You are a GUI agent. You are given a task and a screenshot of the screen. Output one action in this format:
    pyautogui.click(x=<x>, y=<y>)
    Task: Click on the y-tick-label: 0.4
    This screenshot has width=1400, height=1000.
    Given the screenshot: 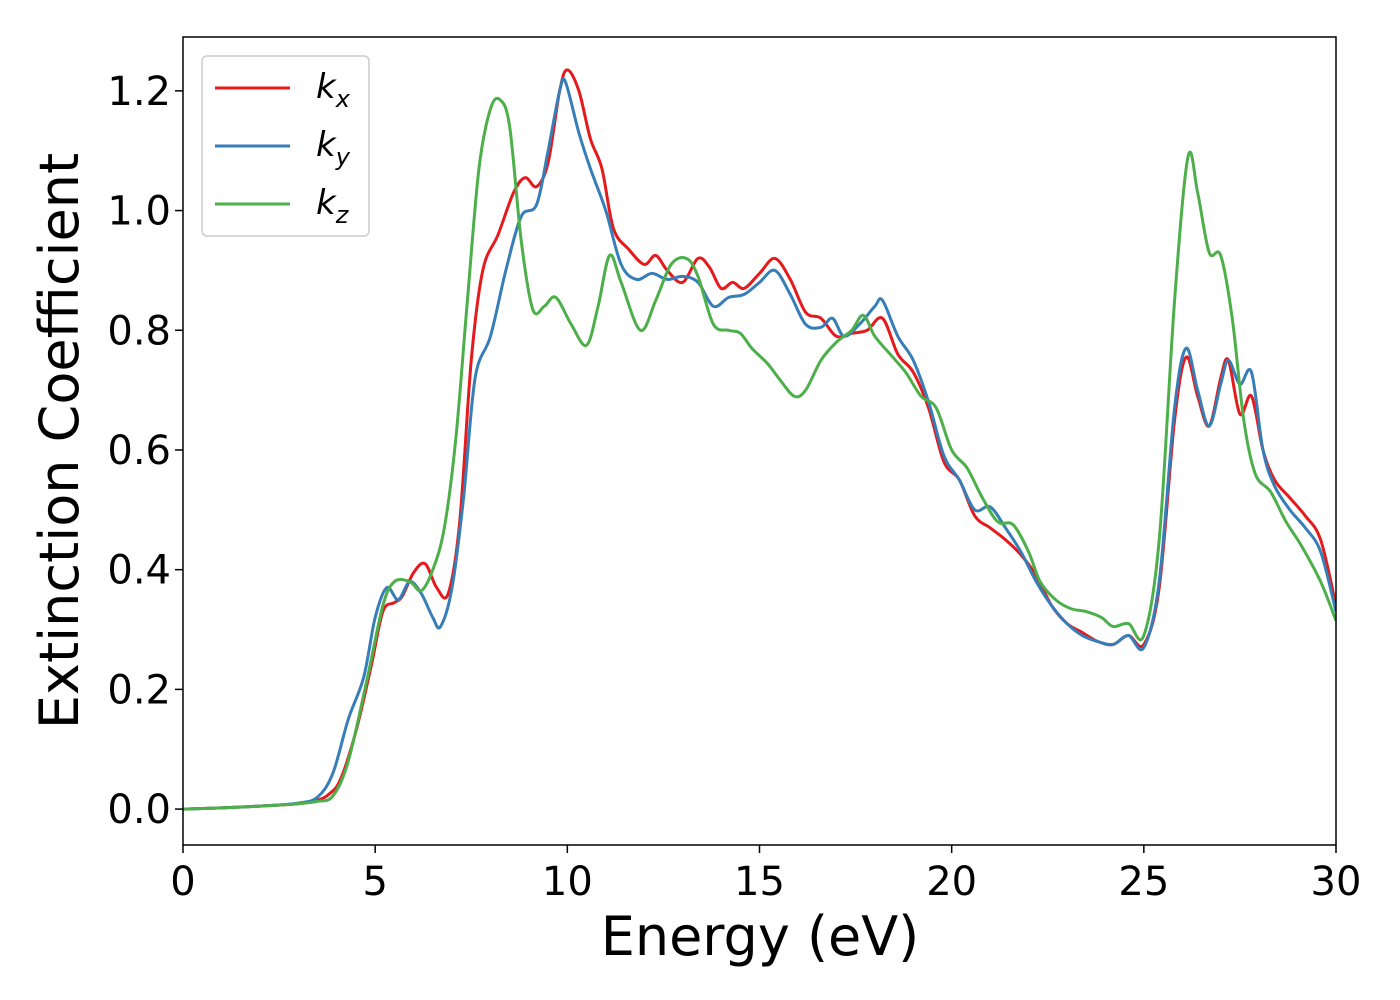 What is the action you would take?
    pyautogui.click(x=139, y=571)
    